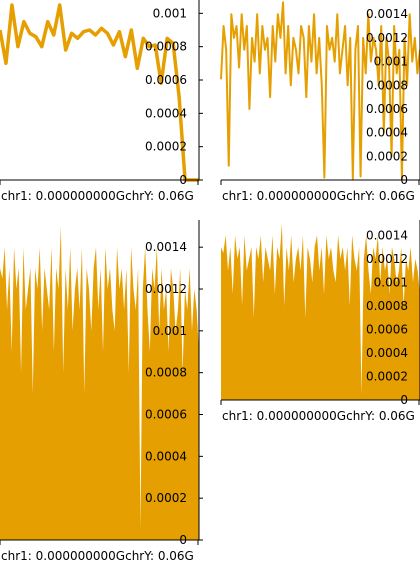 The image size is (420, 570). I want to click on series-line, so click(99, 92).